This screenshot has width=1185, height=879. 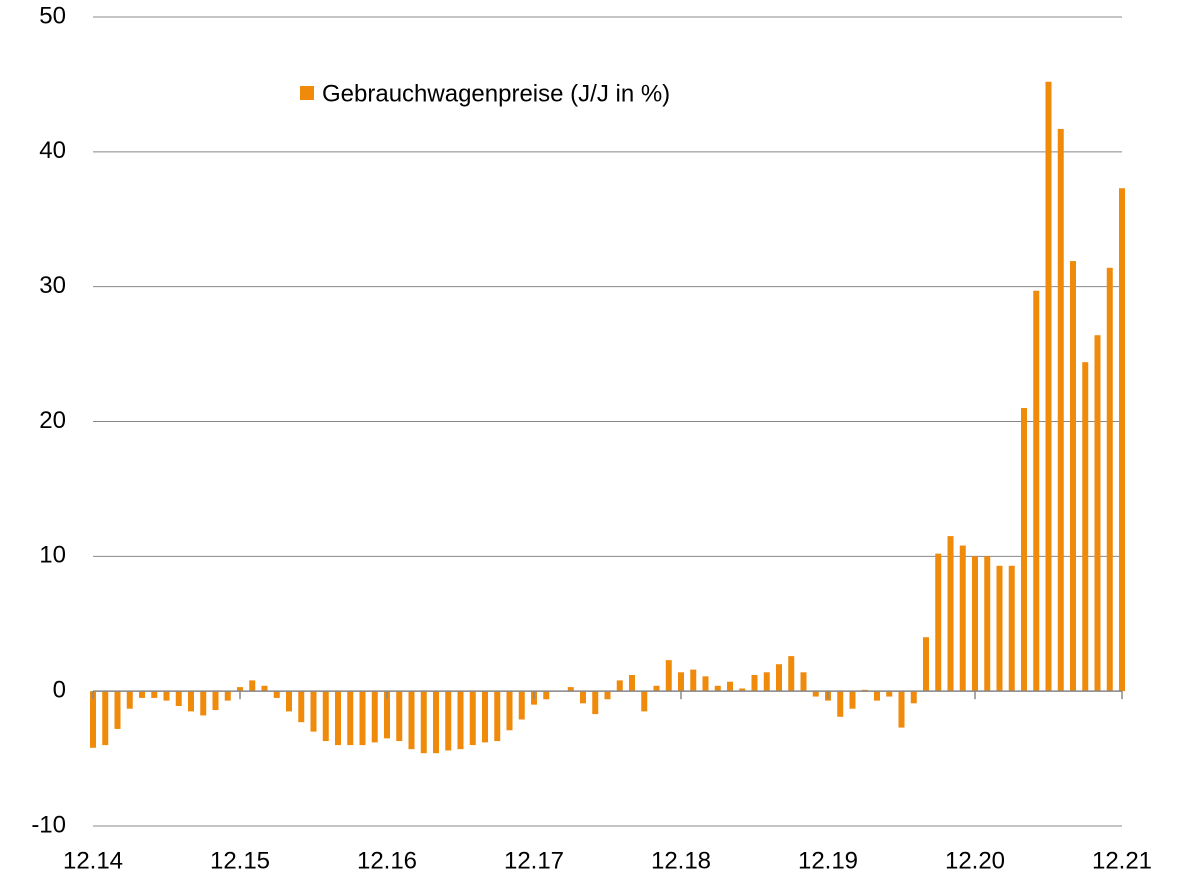 What do you see at coordinates (534, 860) in the screenshot?
I see `x-tick-label: 12.17` at bounding box center [534, 860].